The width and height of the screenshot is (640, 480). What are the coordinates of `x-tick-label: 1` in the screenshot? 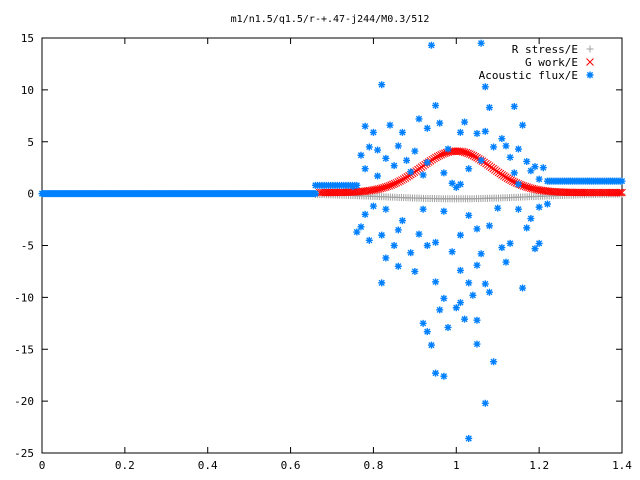 It's located at (456, 465).